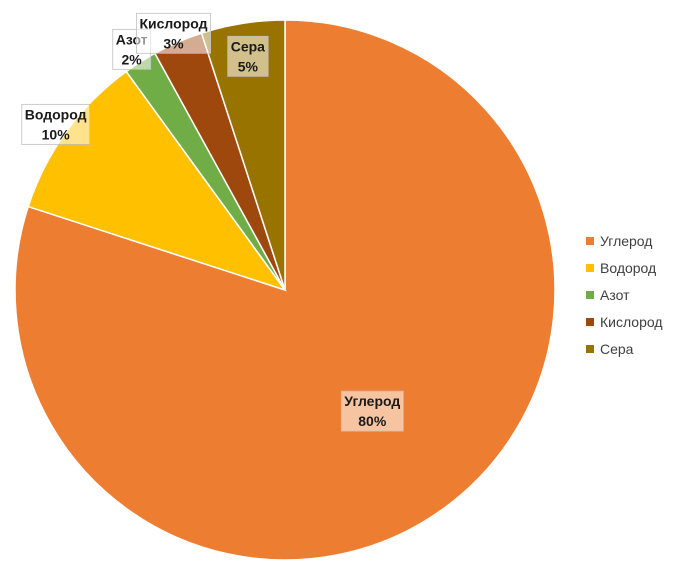 The width and height of the screenshot is (676, 573). What do you see at coordinates (628, 267) in the screenshot?
I see `legend-label-1: Водород` at bounding box center [628, 267].